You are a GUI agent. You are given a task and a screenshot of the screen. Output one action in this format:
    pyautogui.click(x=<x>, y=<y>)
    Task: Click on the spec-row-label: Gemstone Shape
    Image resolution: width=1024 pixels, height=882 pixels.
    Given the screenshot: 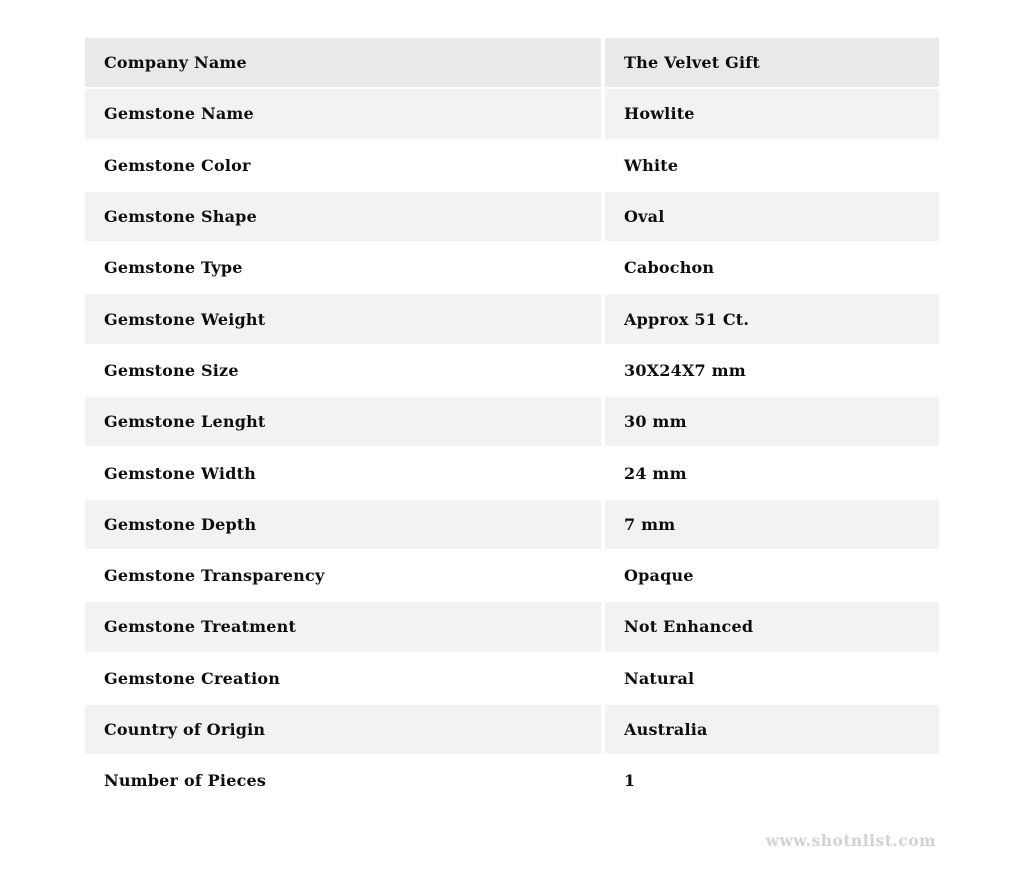 What is the action you would take?
    pyautogui.click(x=343, y=216)
    